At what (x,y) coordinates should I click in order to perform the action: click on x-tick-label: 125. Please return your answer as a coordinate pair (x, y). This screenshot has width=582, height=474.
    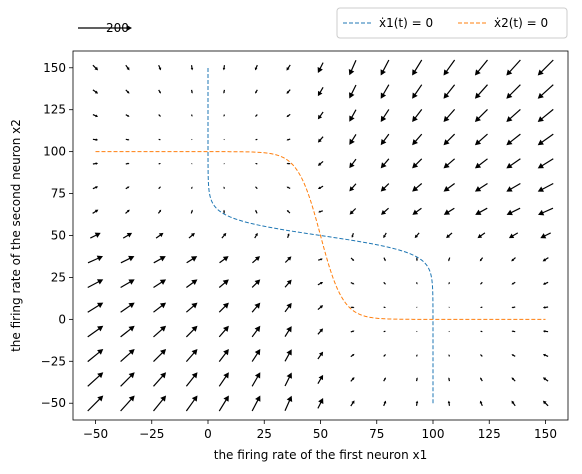
    Looking at the image, I should click on (489, 434).